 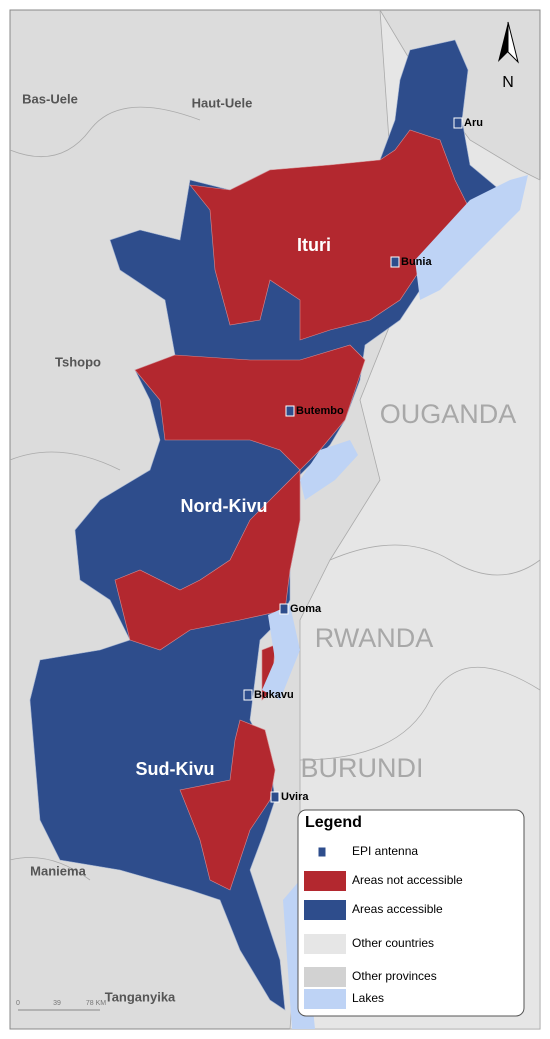 What do you see at coordinates (57, 1003) in the screenshot?
I see `scale-label: 39` at bounding box center [57, 1003].